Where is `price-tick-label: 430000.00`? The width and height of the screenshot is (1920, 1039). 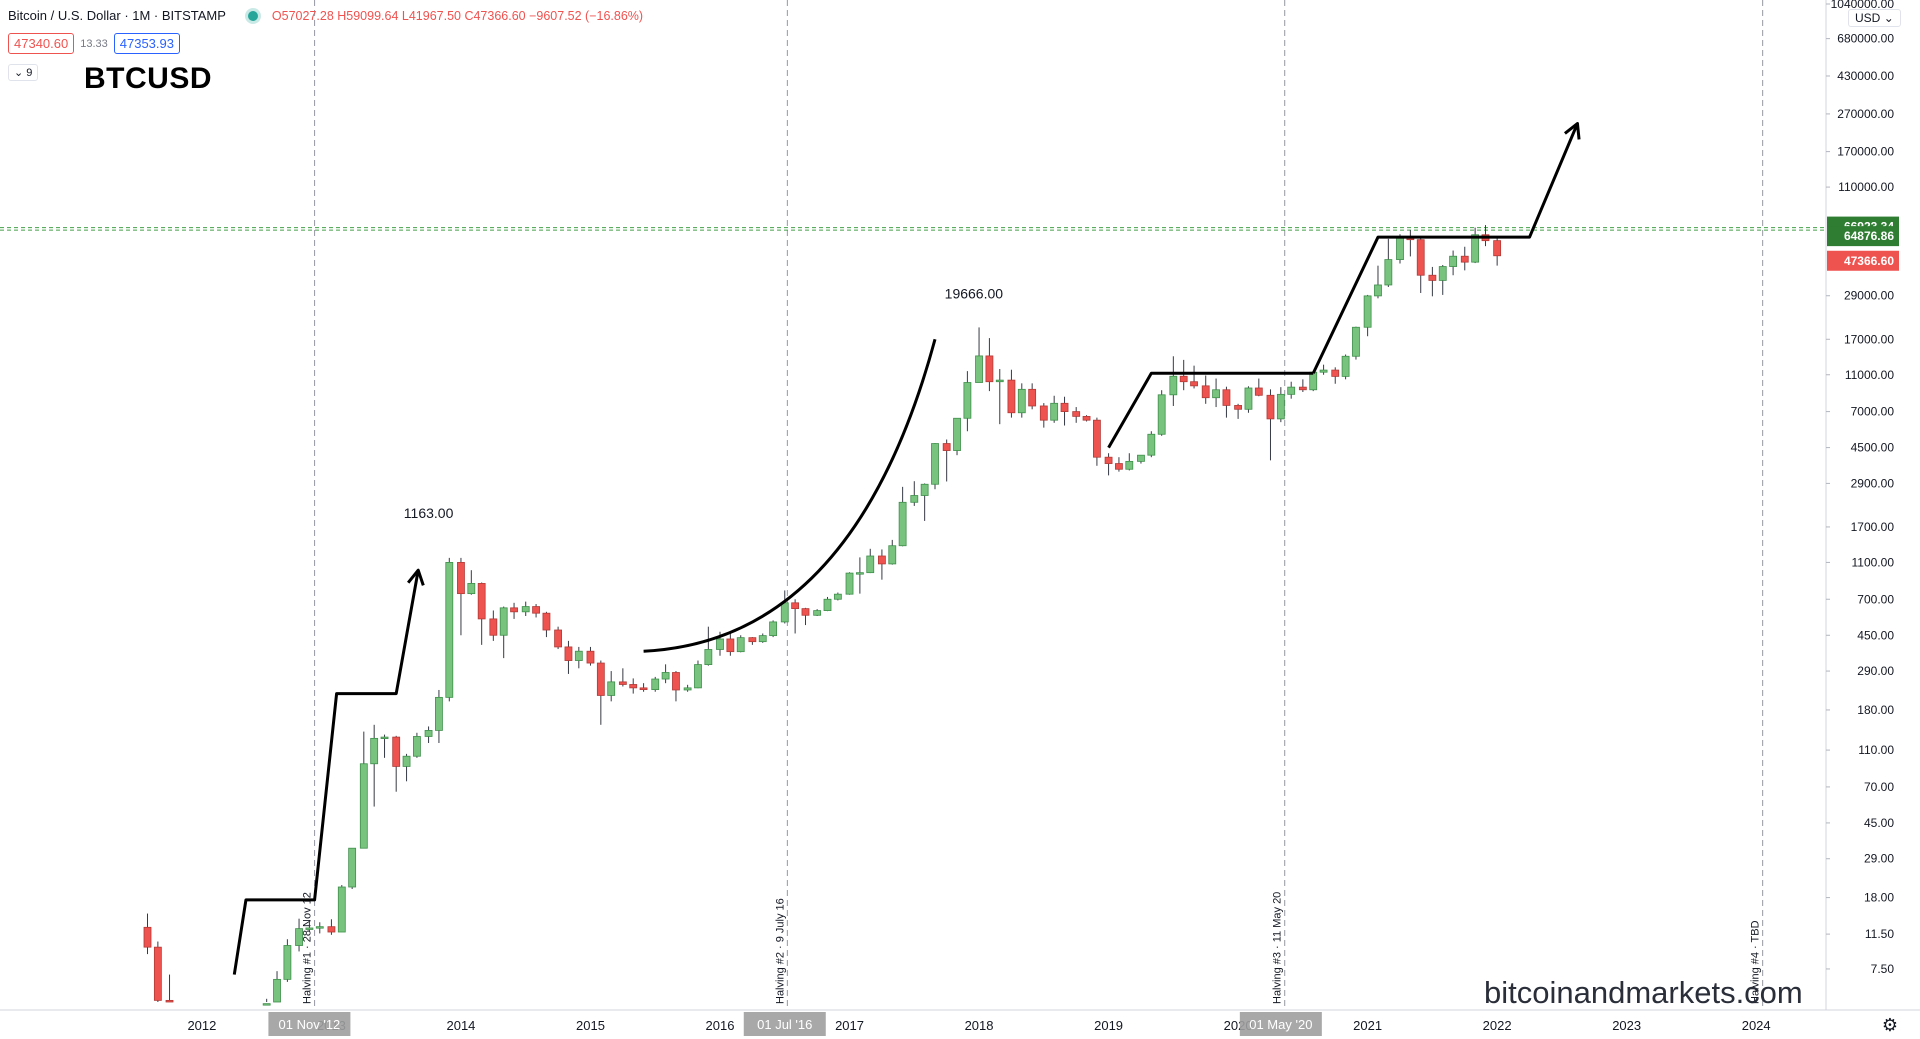
price-tick-label: 430000.00 is located at coordinates (1865, 76).